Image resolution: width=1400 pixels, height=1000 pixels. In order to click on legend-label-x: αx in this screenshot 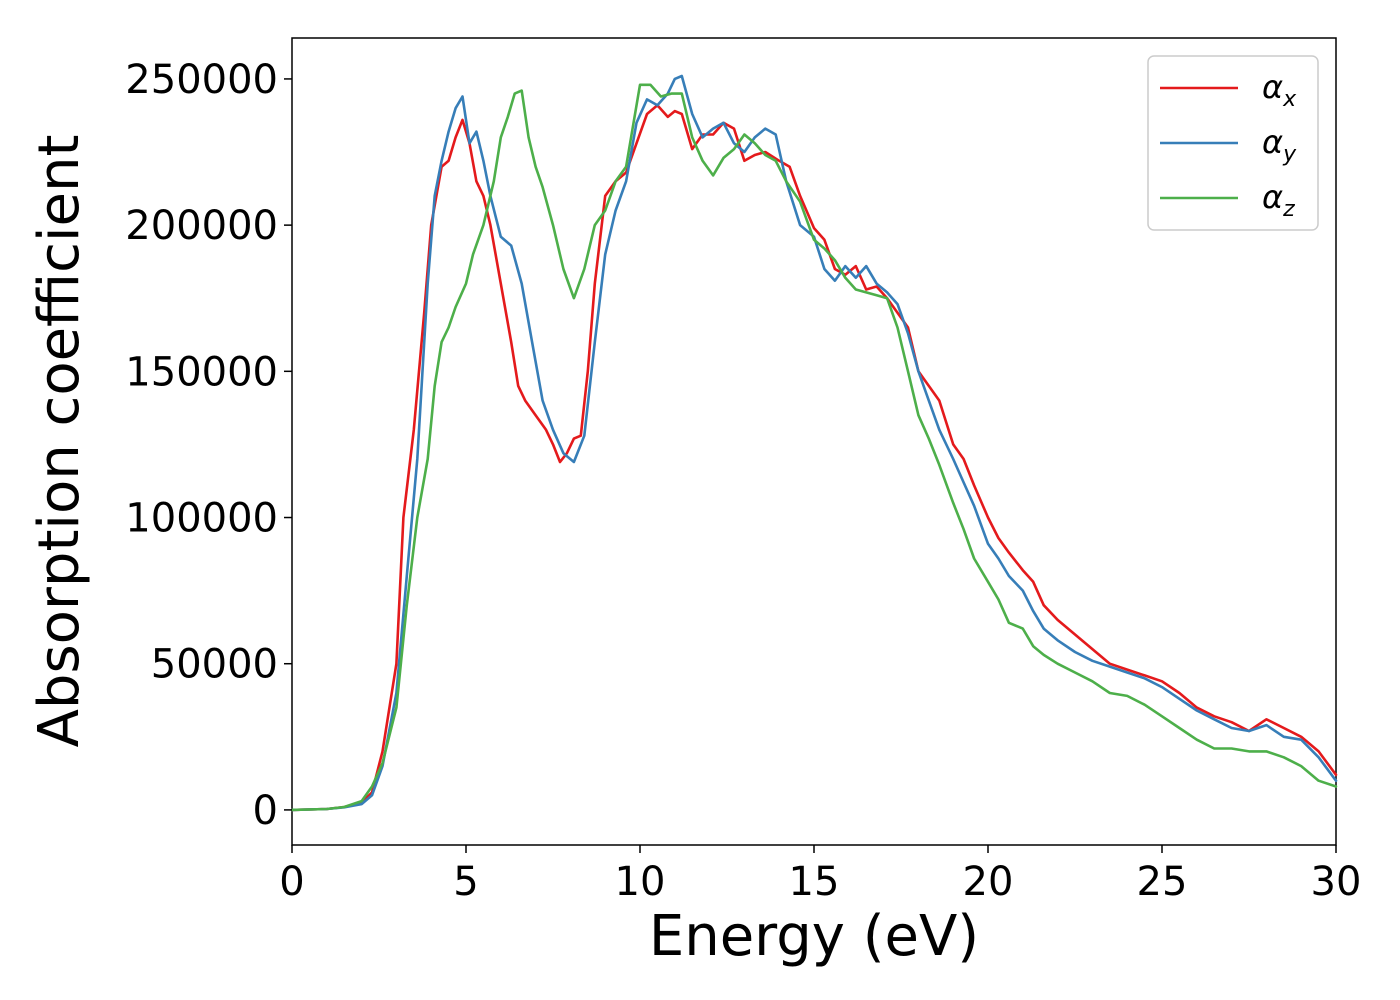, I will do `click(1279, 90)`.